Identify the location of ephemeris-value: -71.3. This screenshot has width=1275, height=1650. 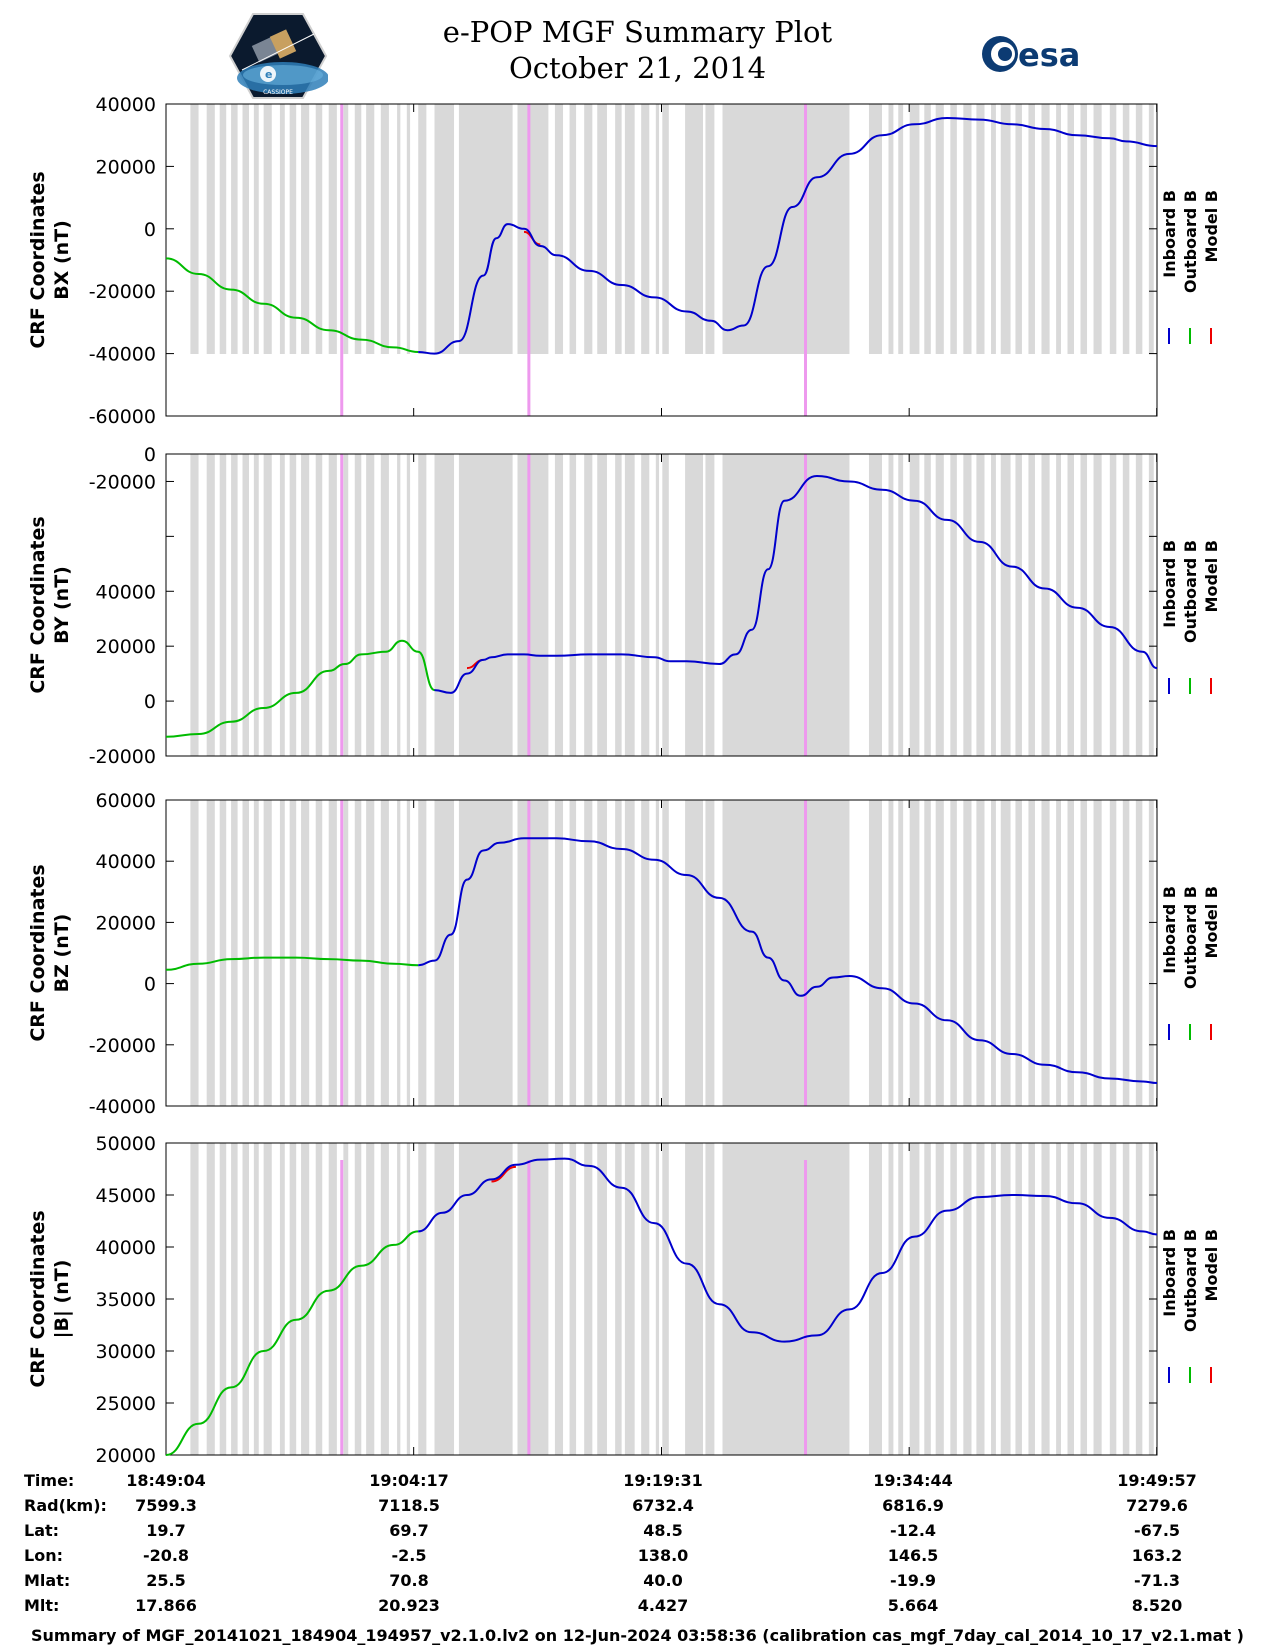
(1157, 1580).